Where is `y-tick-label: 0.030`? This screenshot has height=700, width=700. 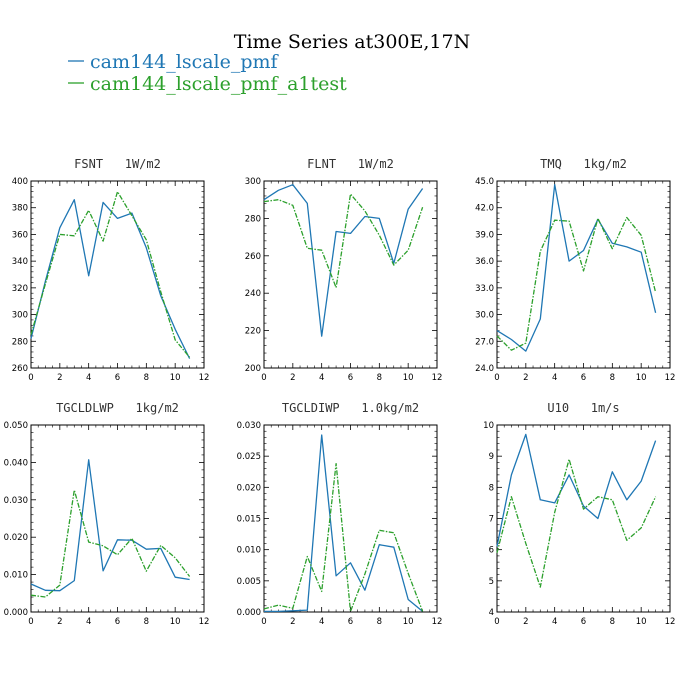
y-tick-label: 0.030 is located at coordinates (249, 426).